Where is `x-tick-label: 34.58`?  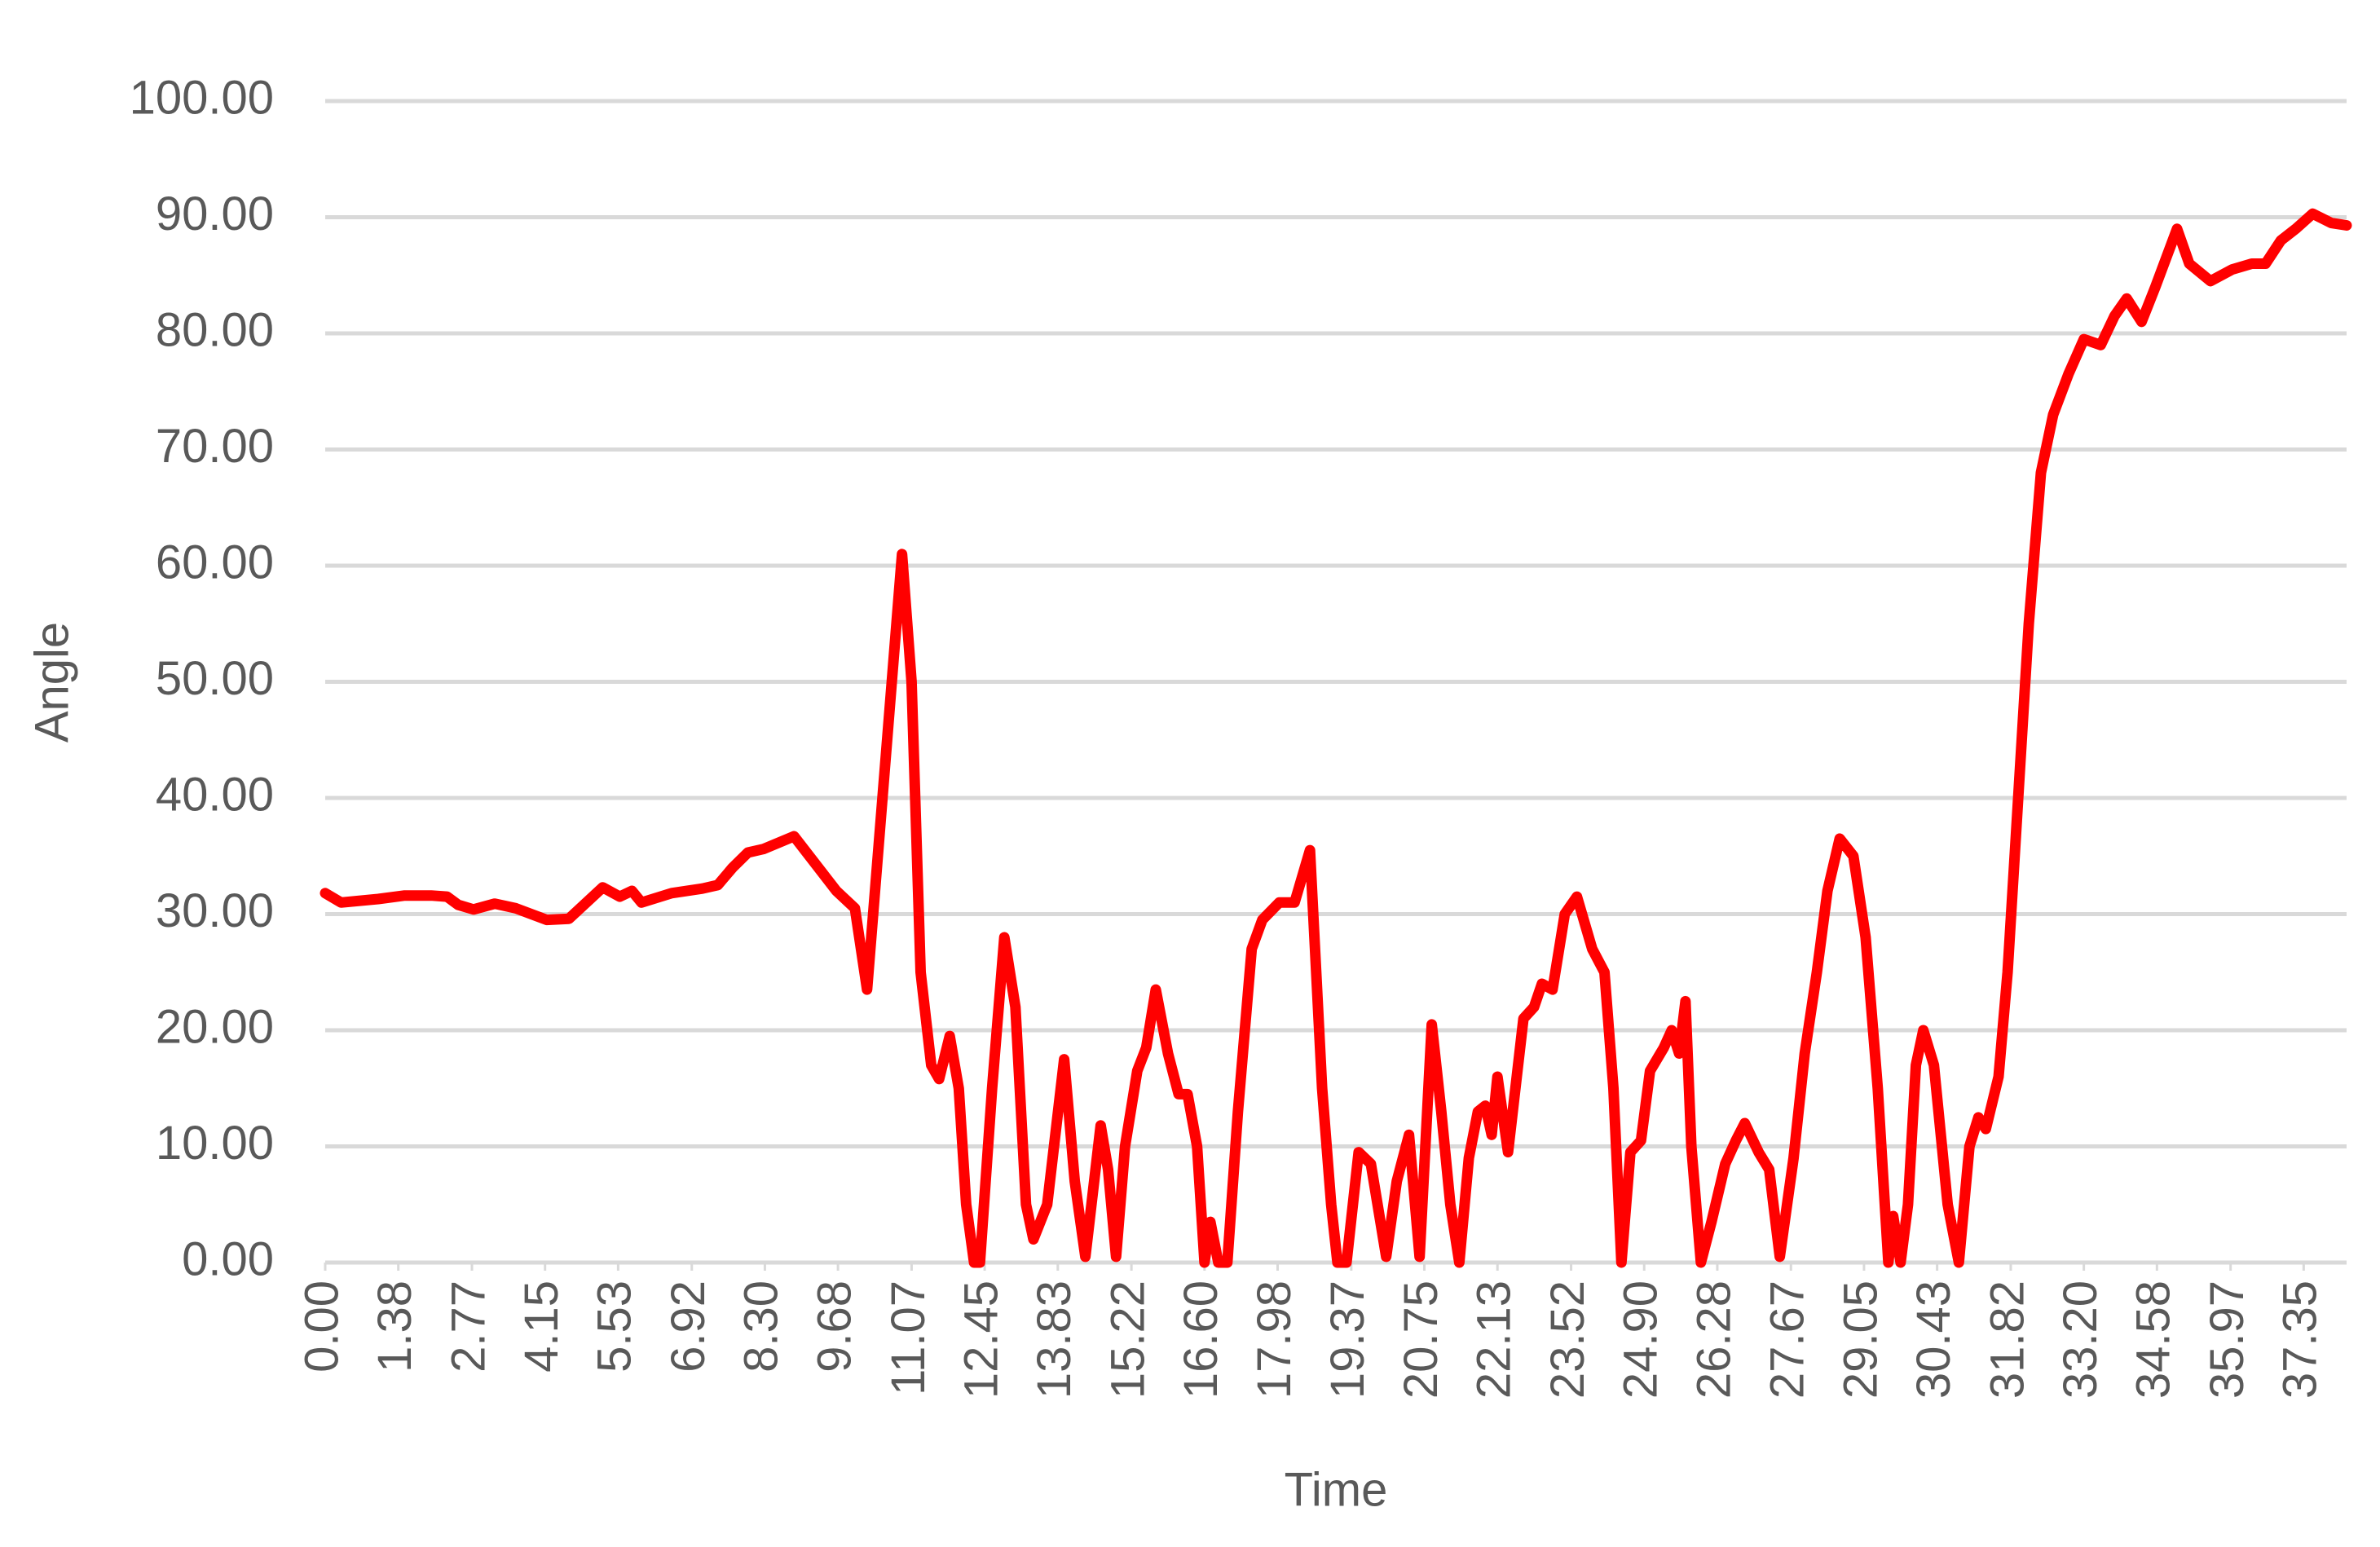
x-tick-label: 34.58 is located at coordinates (2153, 1340).